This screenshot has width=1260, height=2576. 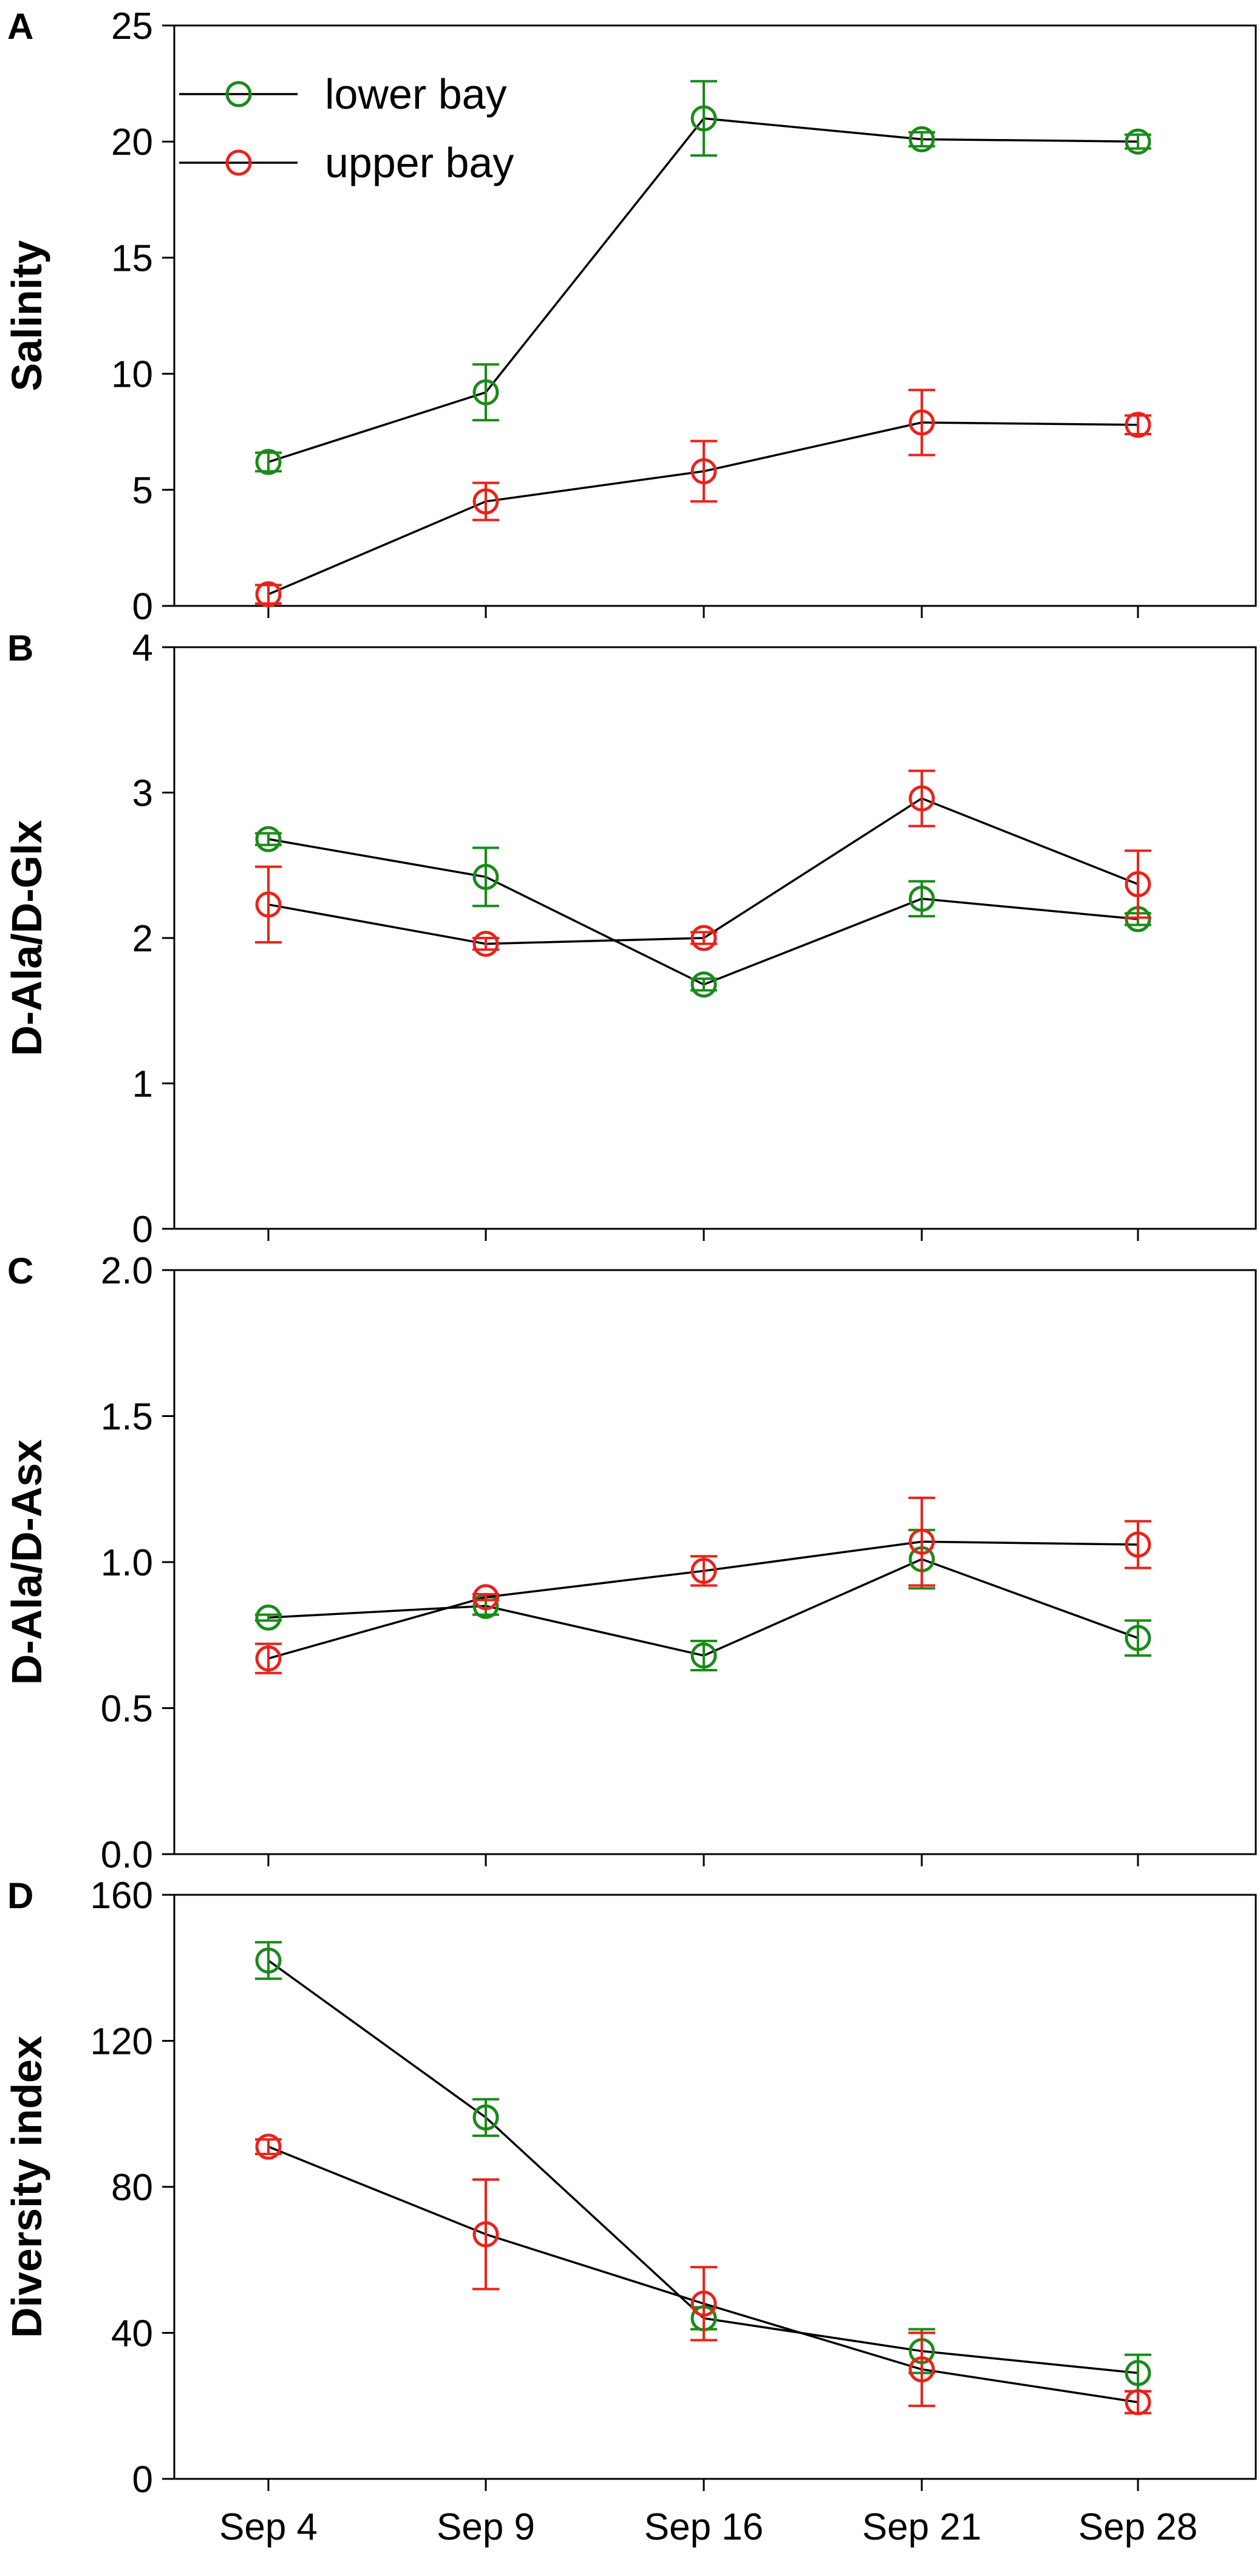 What do you see at coordinates (1138, 2527) in the screenshot?
I see `x-tick-label: Sep 28` at bounding box center [1138, 2527].